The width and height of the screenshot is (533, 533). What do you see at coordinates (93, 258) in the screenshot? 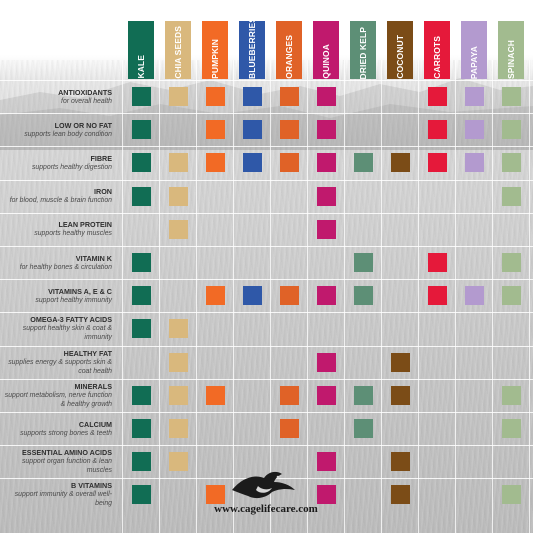
I see `nutrient-name: VITAMIN K` at bounding box center [93, 258].